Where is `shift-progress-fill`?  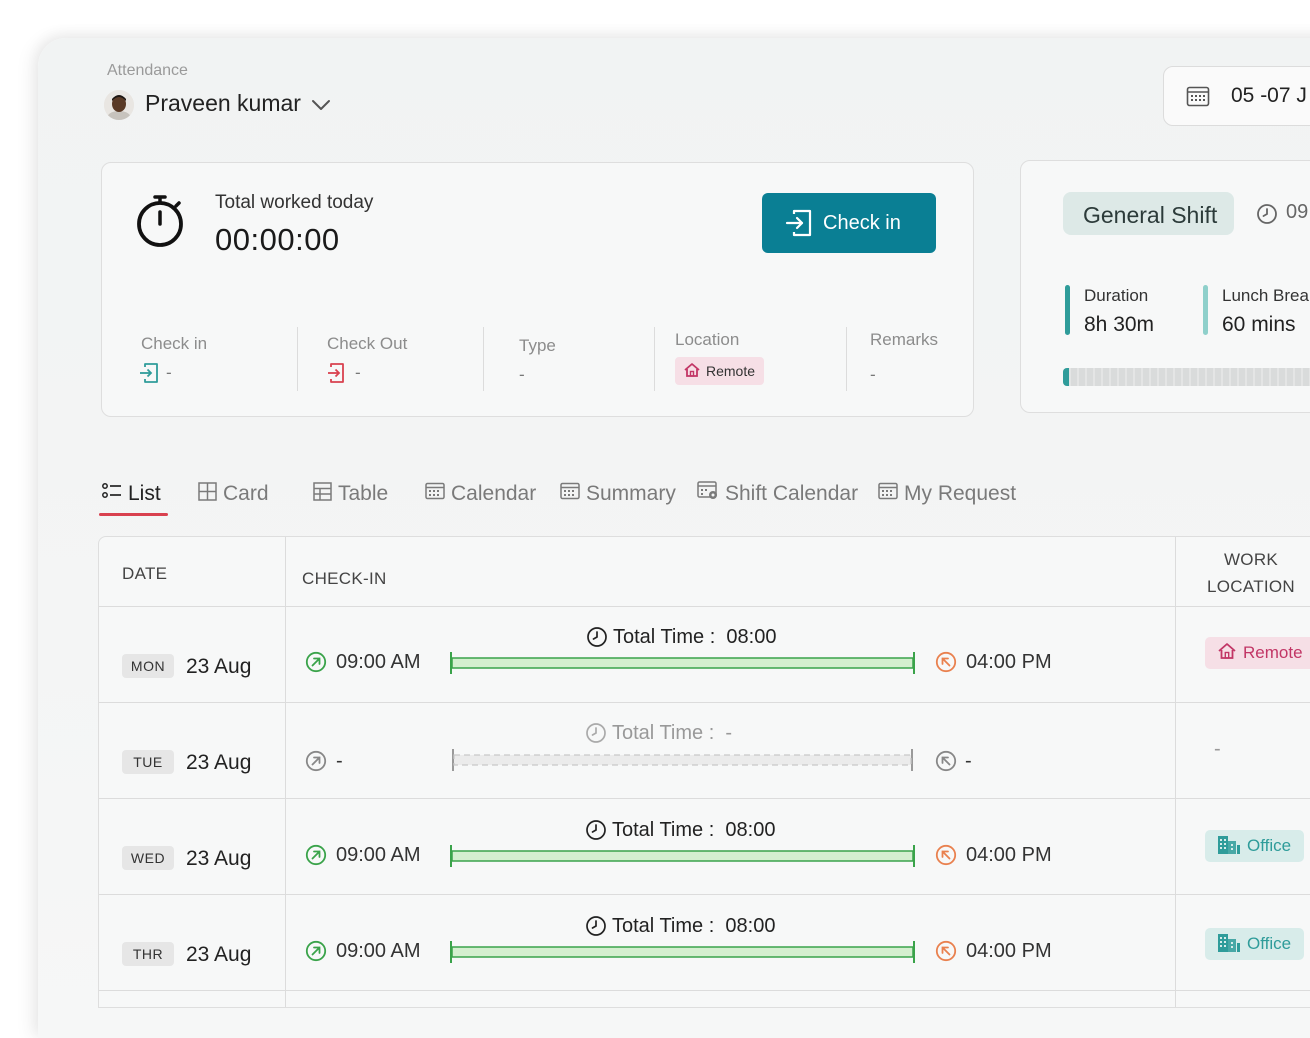 shift-progress-fill is located at coordinates (1066, 377).